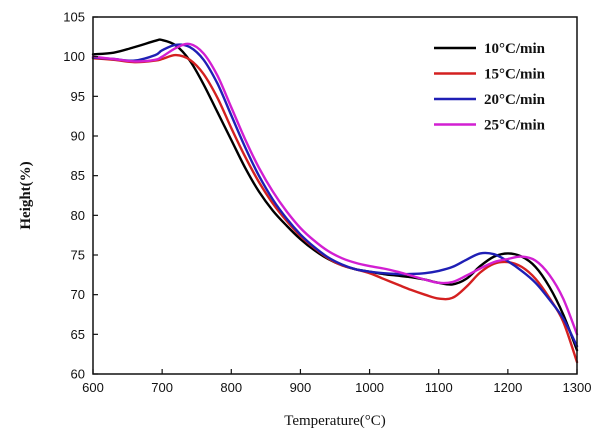 The height and width of the screenshot is (434, 600). I want to click on x-tick-label: 900, so click(301, 387).